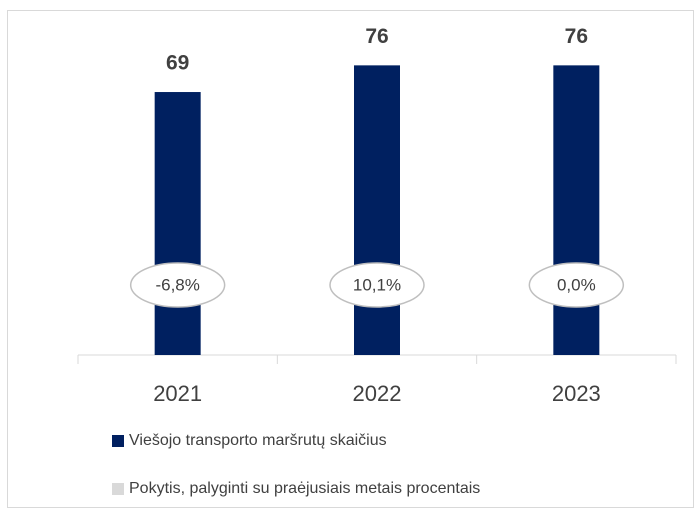 The height and width of the screenshot is (521, 700). Describe the element at coordinates (377, 393) in the screenshot. I see `x-tick-label: 2022` at that location.